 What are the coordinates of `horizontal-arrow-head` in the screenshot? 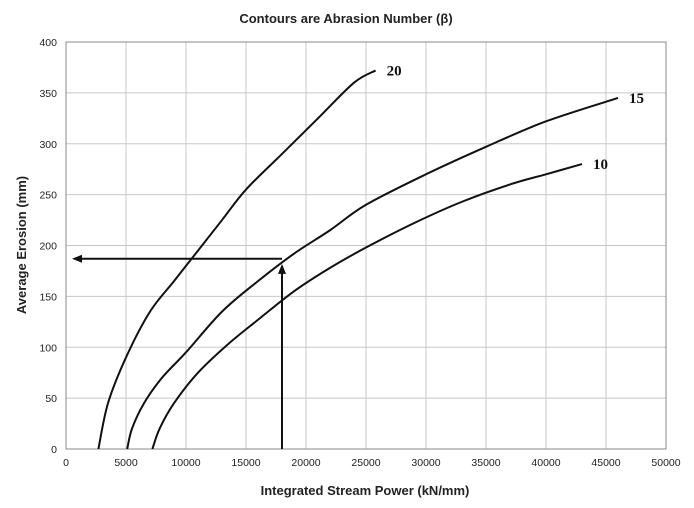 It's located at (77, 258).